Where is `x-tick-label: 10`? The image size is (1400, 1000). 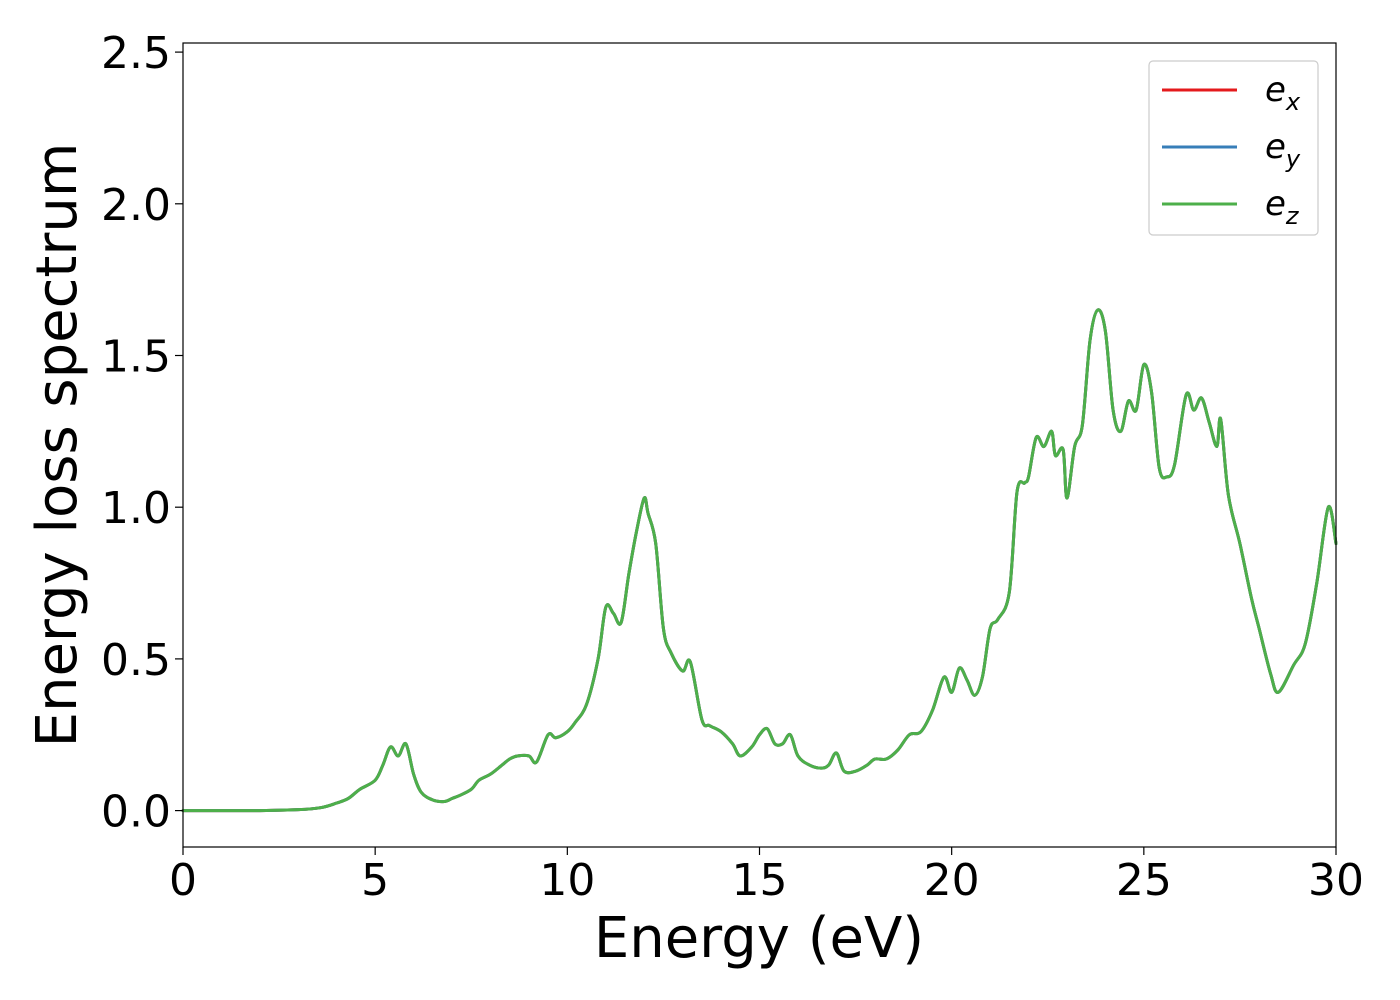 x-tick-label: 10 is located at coordinates (567, 880).